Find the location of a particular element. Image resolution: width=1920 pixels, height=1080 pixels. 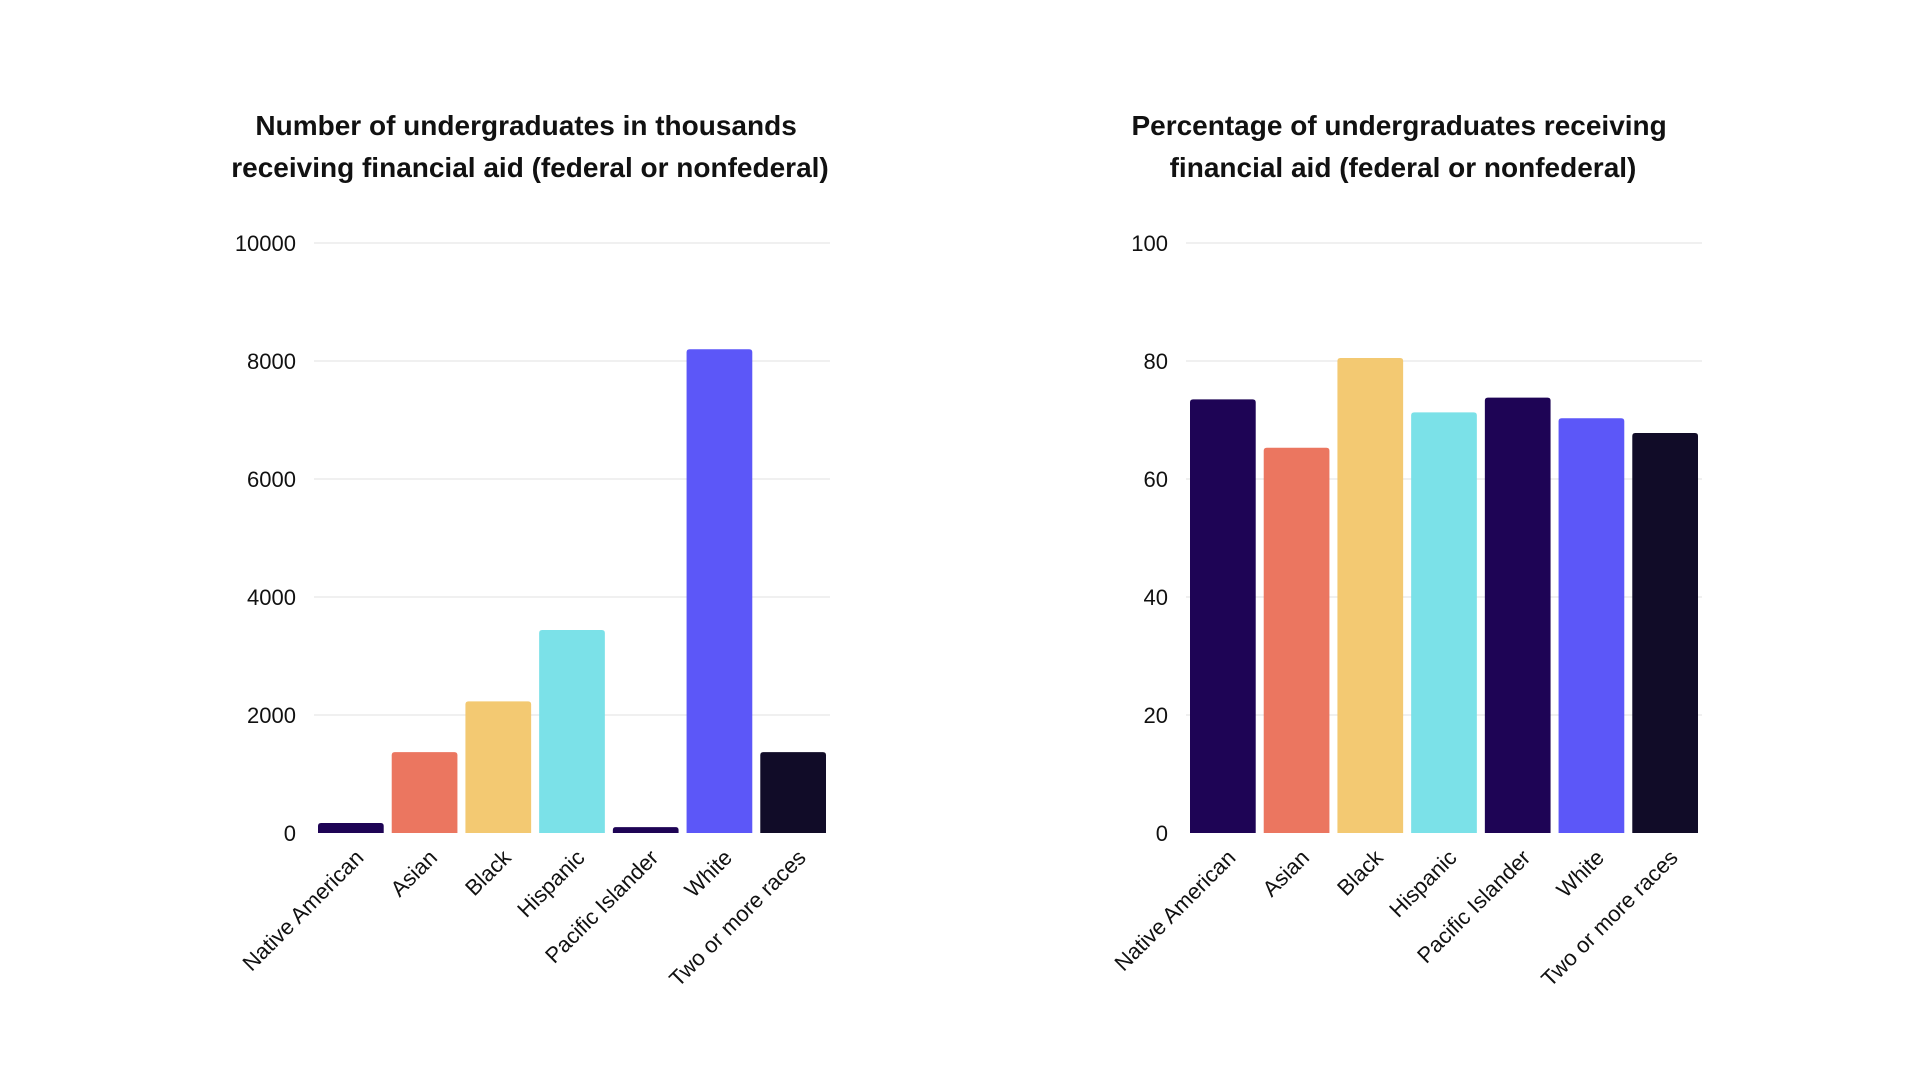

y-tick-label: 60 is located at coordinates (1156, 479).